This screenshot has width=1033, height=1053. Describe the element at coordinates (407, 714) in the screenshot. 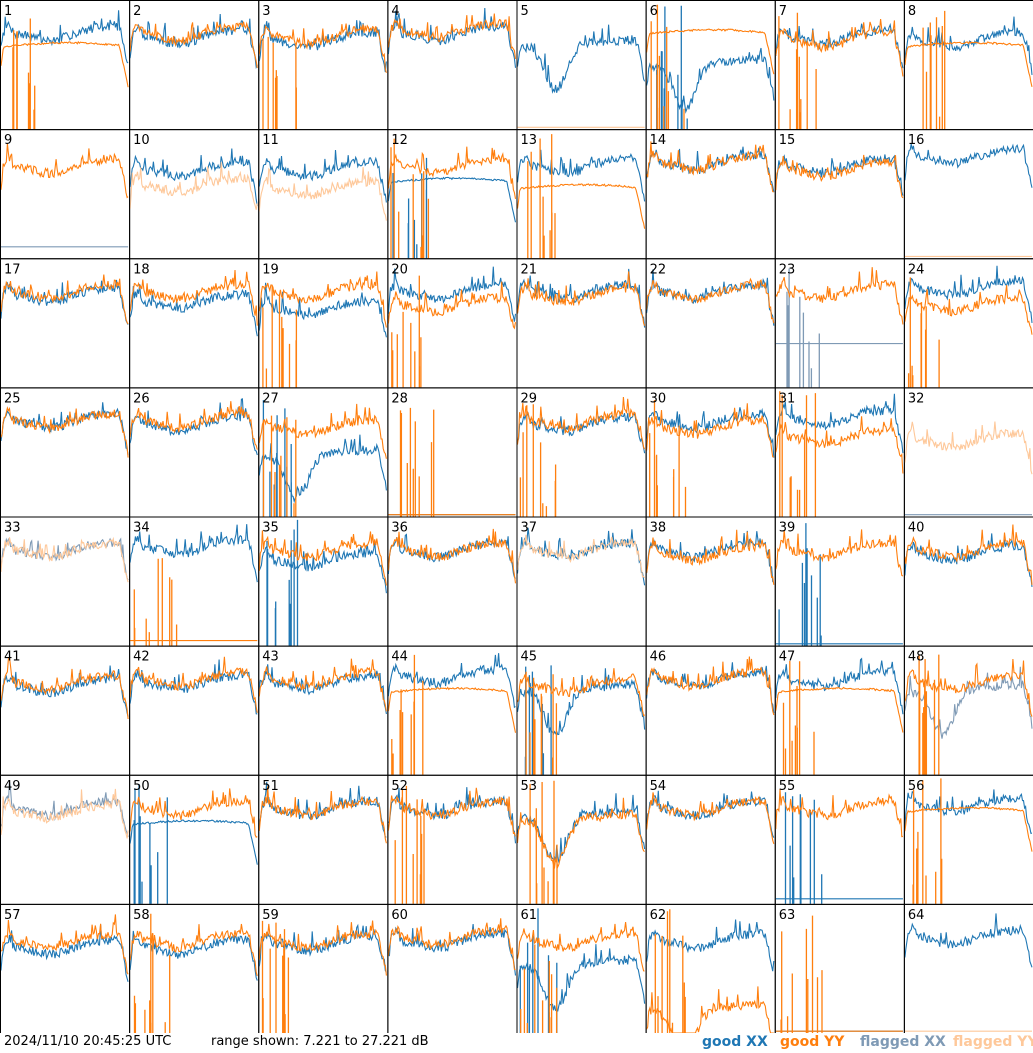

I see `antenna-44-yy-spikes` at that location.